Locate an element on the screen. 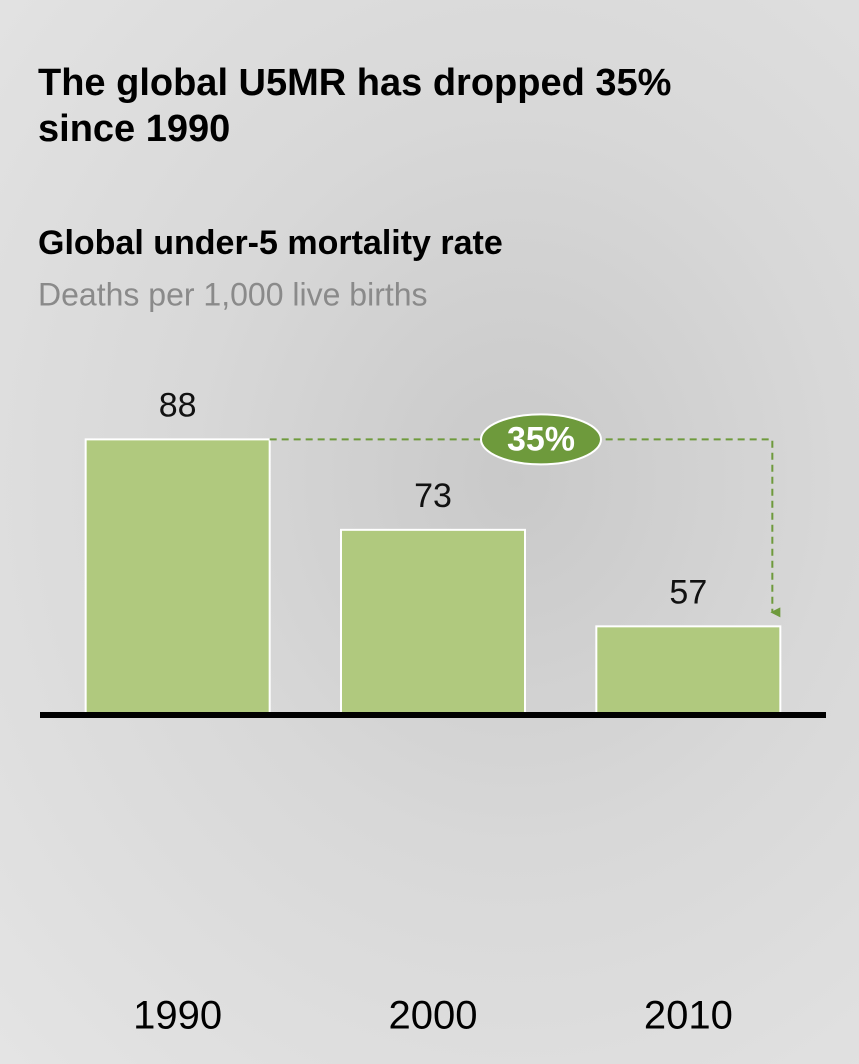 Image resolution: width=859 pixels, height=1064 pixels. chart-title: Global under-5 mortality rate is located at coordinates (270, 243).